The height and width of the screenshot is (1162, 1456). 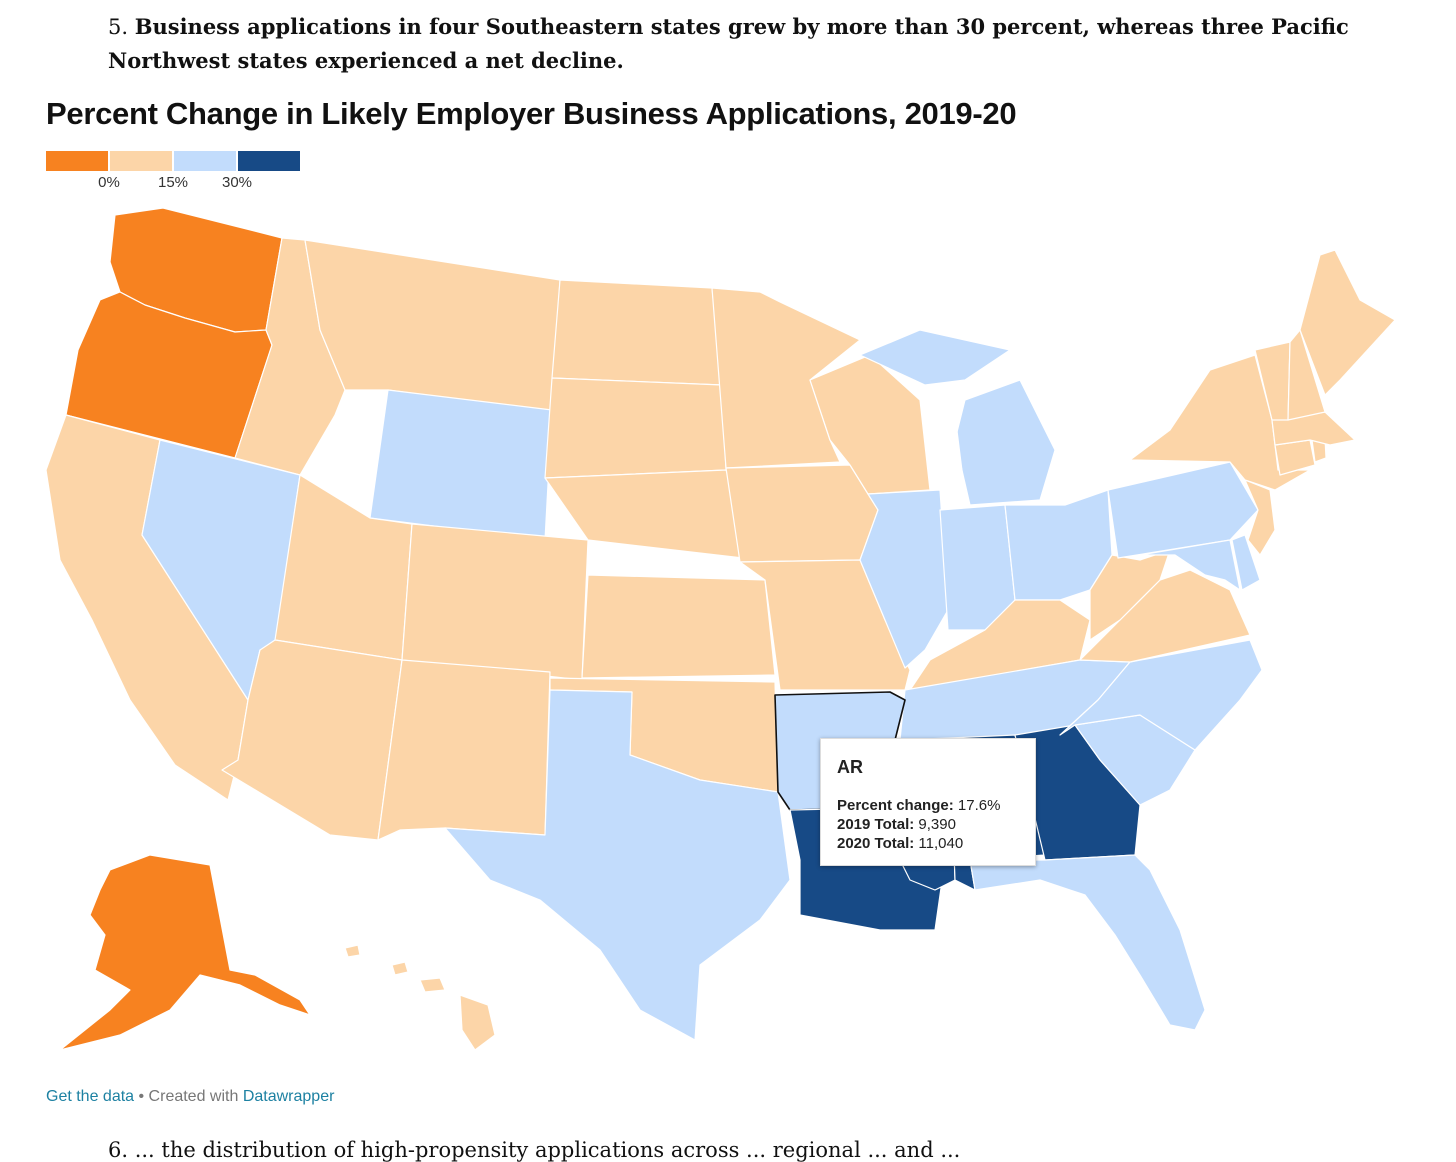 I want to click on state-pa, so click(x=1183, y=510).